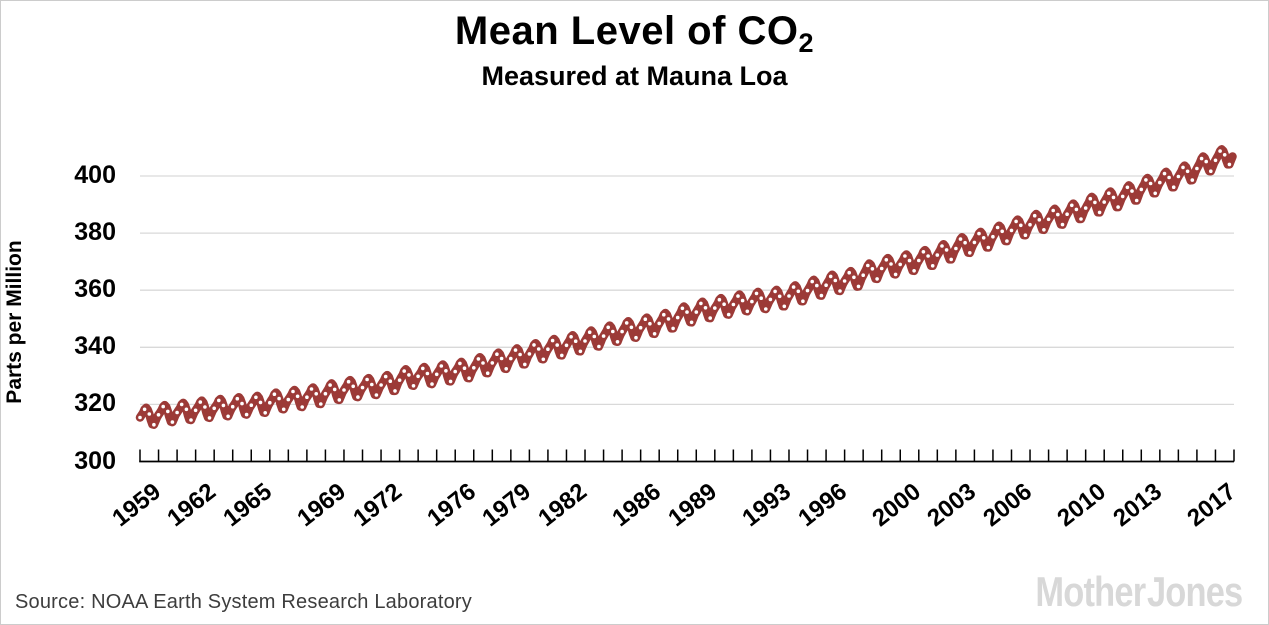 This screenshot has height=625, width=1269. Describe the element at coordinates (95, 232) in the screenshot. I see `y-tick-label-380: 380` at that location.